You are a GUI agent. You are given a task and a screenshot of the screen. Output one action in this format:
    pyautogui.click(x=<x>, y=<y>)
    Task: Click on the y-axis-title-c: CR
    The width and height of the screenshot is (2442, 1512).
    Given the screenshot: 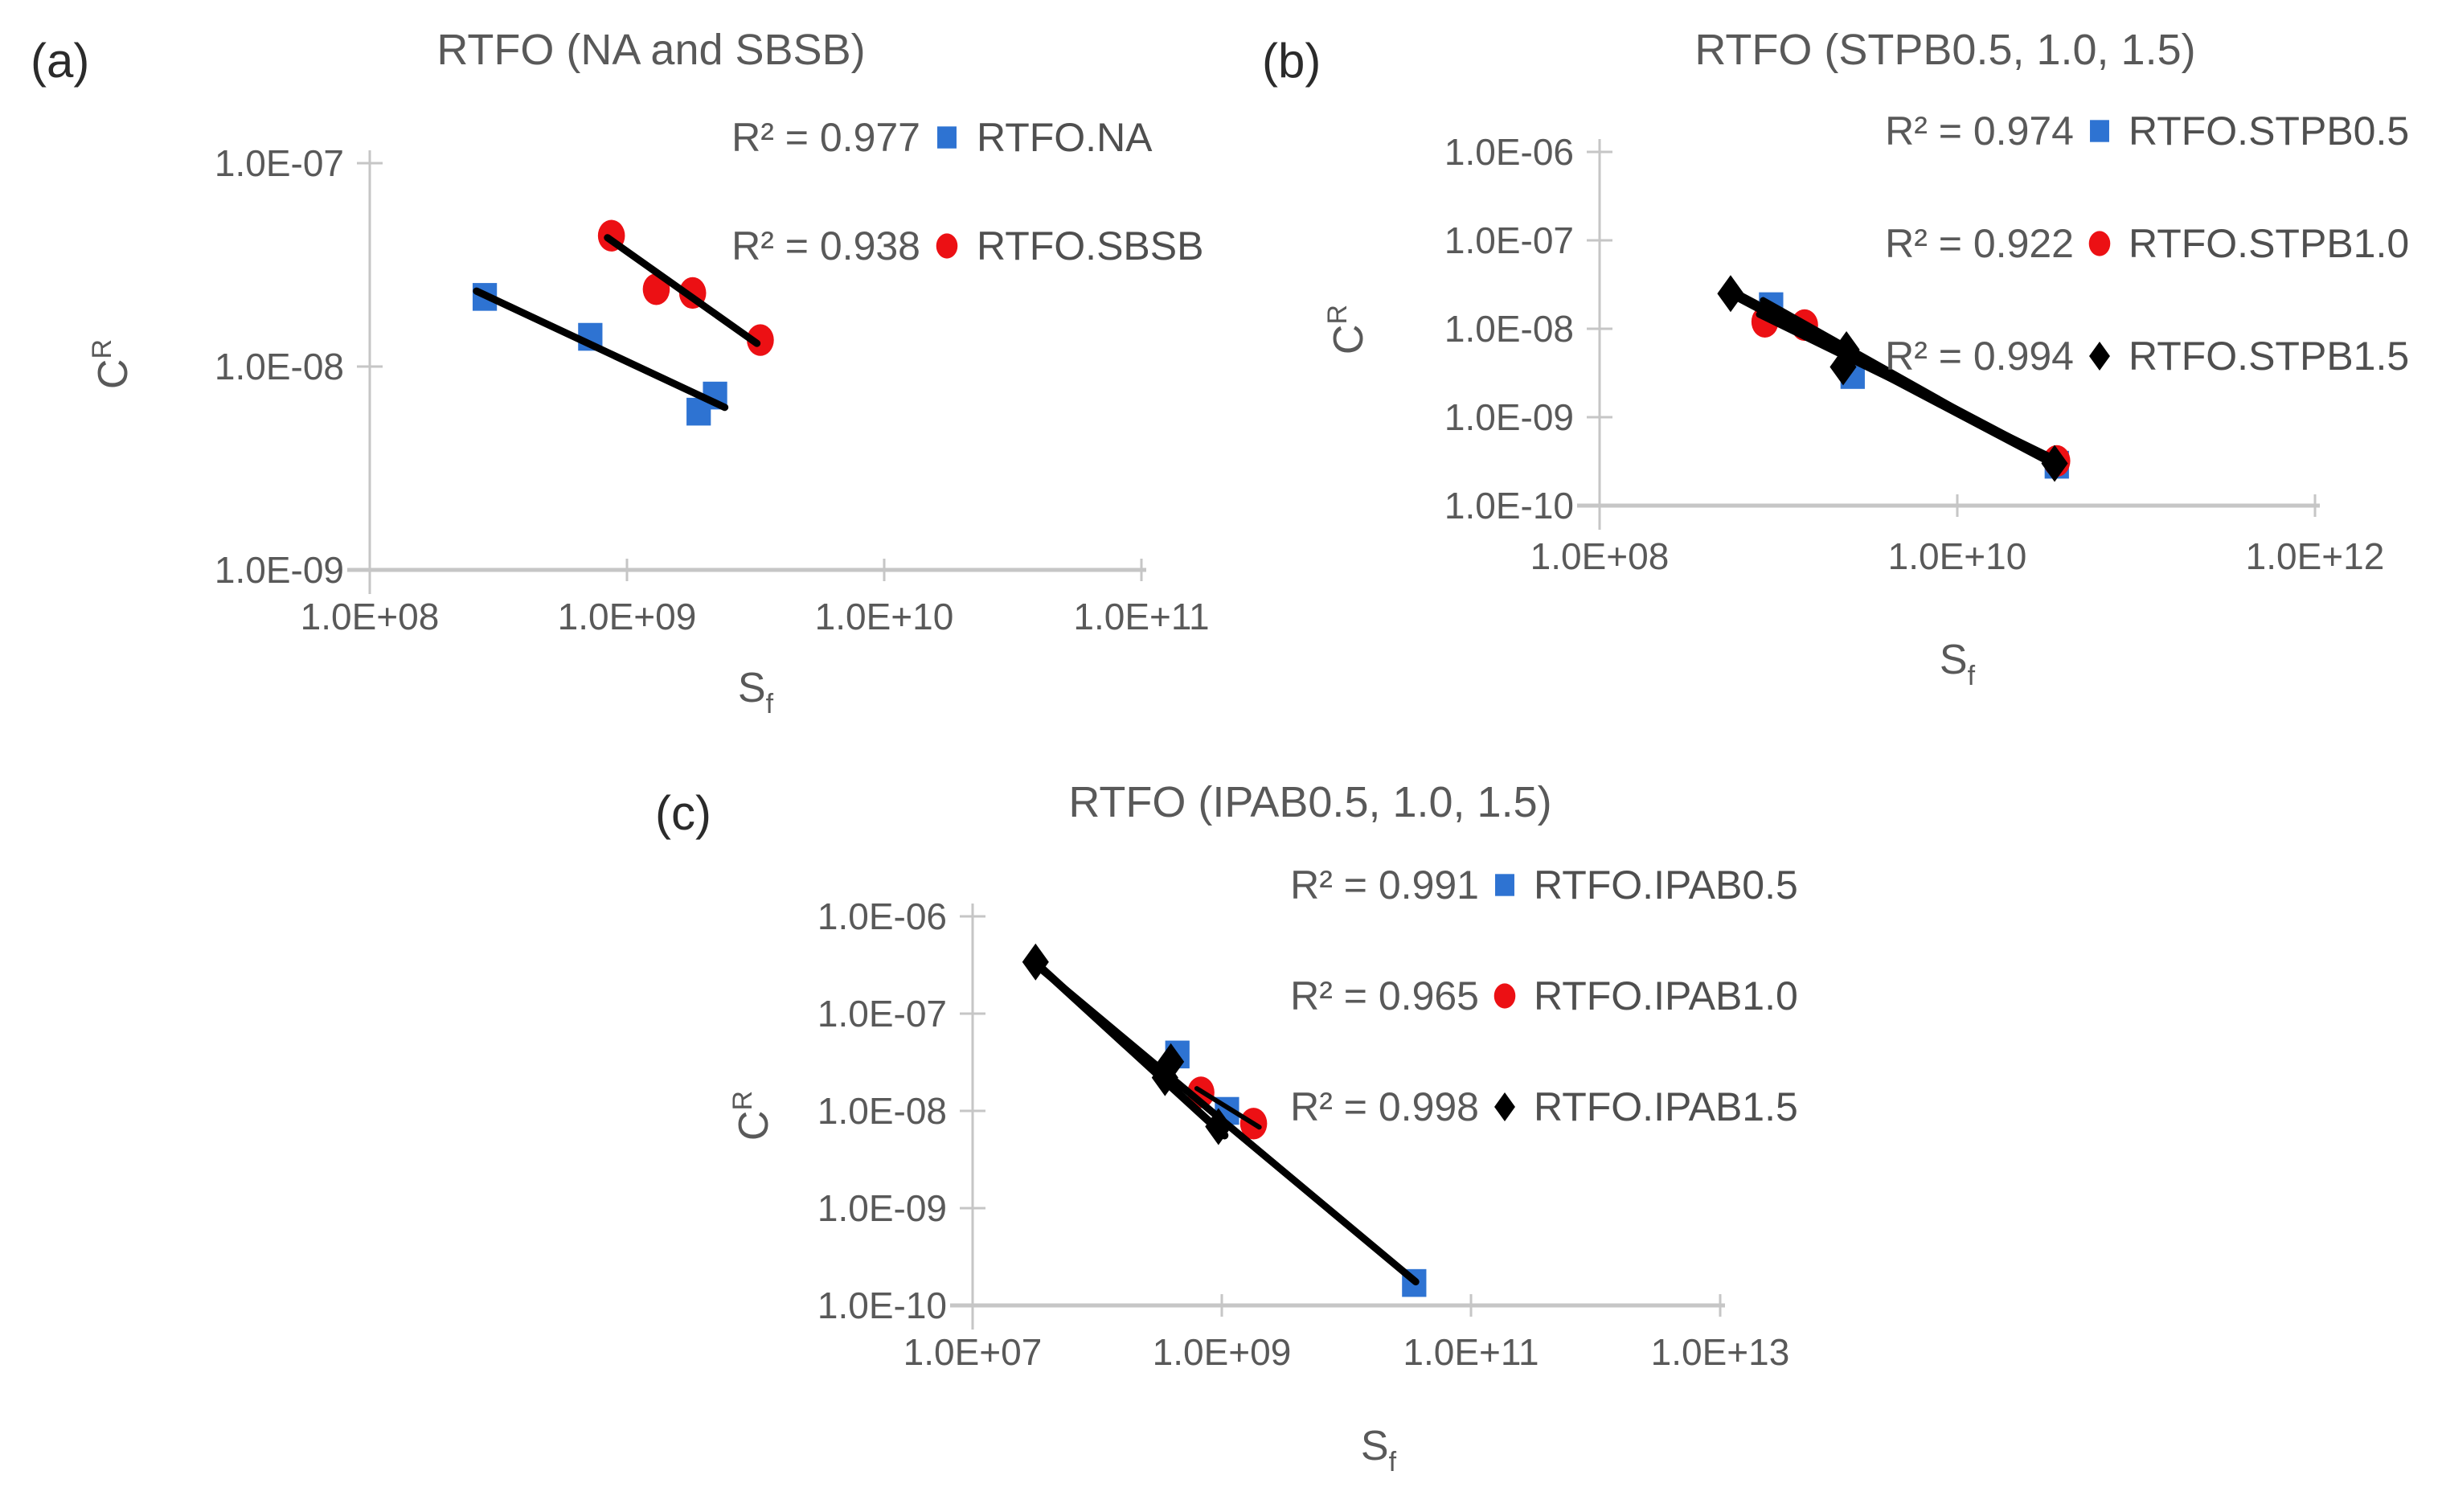 What is the action you would take?
    pyautogui.click(x=752, y=1116)
    